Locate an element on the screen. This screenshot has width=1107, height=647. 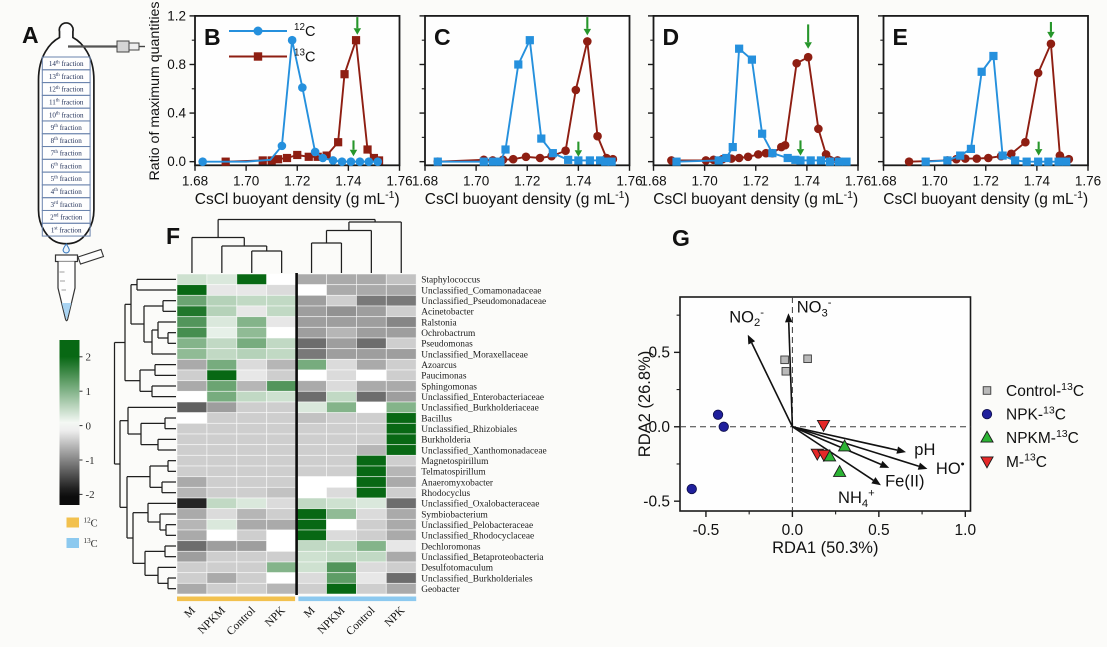
heatmap-row-label: Unclassified_Moraxellaceae is located at coordinates (474, 354).